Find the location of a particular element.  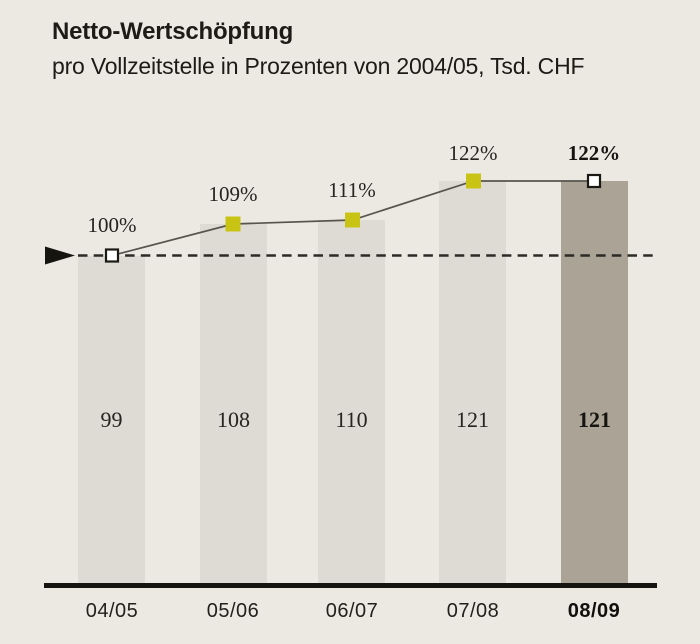

percent-label-04-05: 100% is located at coordinates (112, 225).